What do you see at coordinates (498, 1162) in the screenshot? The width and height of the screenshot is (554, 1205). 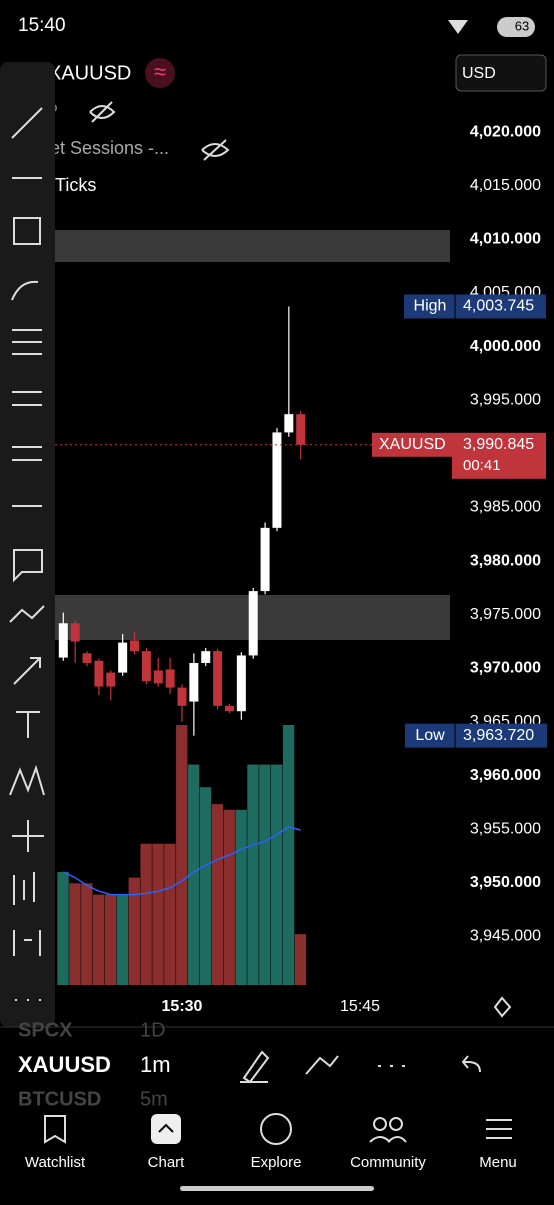 I see `nav-label: Menu` at bounding box center [498, 1162].